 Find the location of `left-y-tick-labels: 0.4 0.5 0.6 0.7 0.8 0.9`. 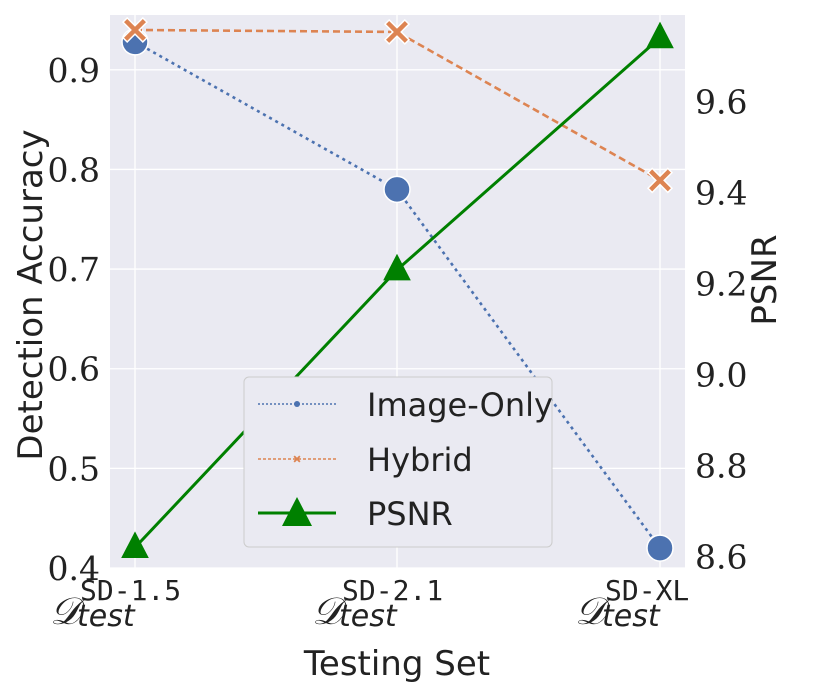

left-y-tick-labels: 0.4 0.5 0.6 0.7 0.8 0.9 is located at coordinates (74, 319).